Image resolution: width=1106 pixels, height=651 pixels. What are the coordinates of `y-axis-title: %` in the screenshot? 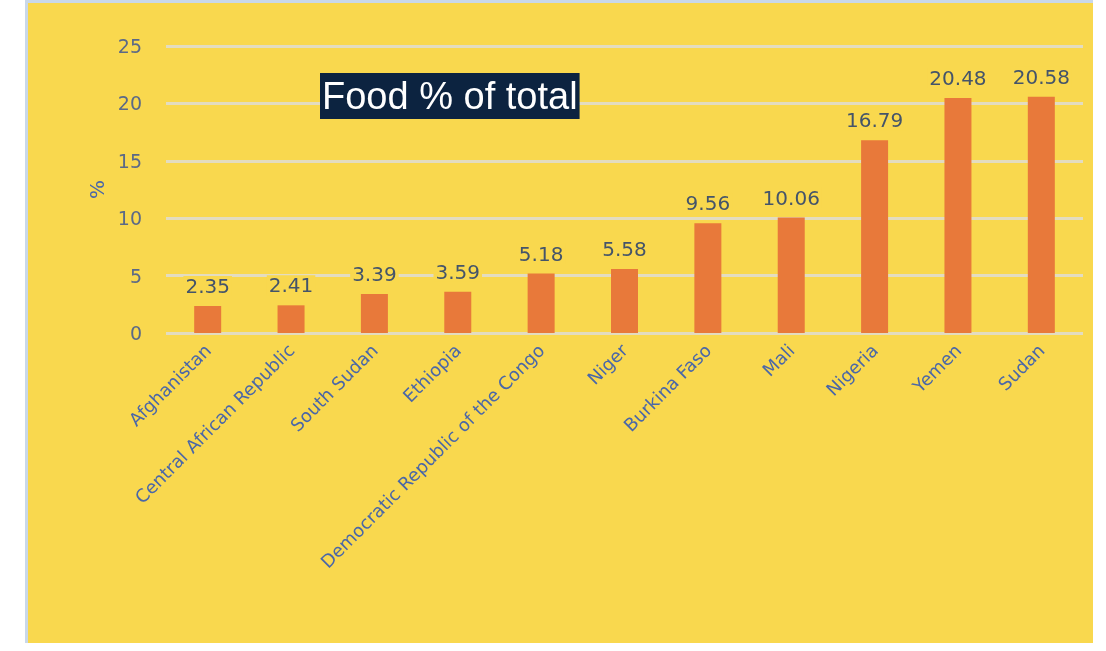 It's located at (96, 189).